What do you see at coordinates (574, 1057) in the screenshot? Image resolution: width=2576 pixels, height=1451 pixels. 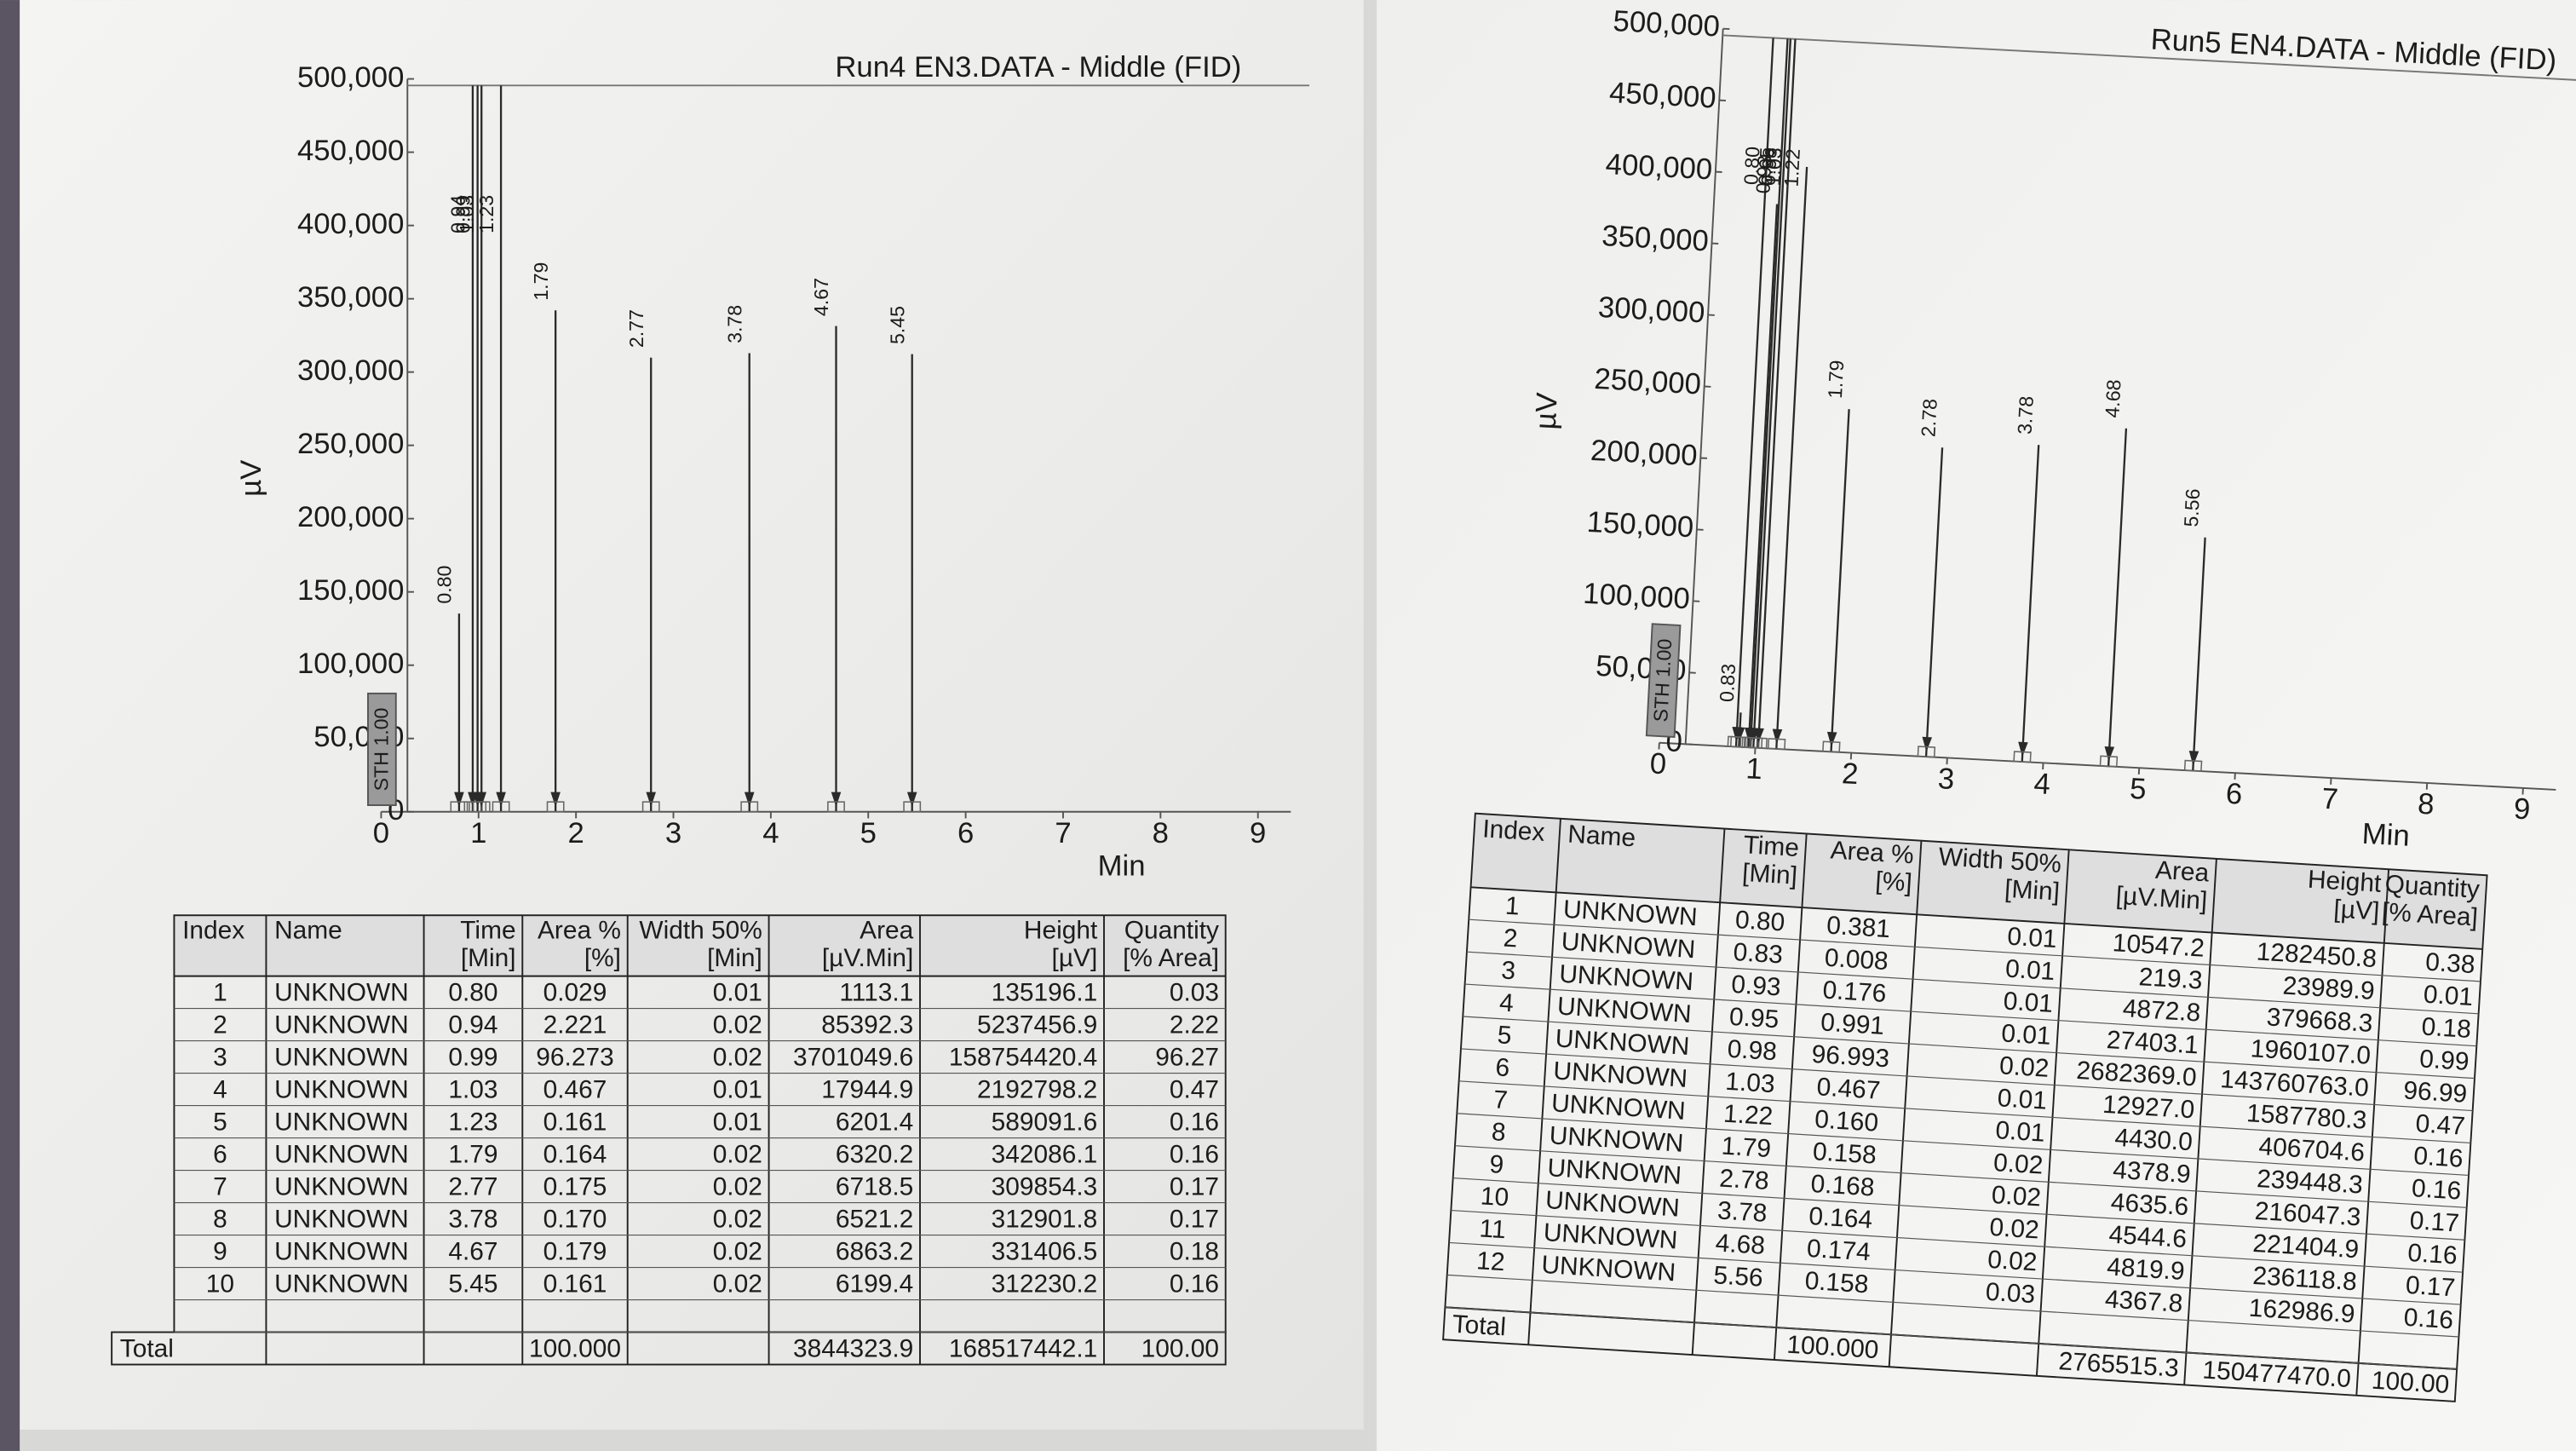 I see `cell: 96.273` at bounding box center [574, 1057].